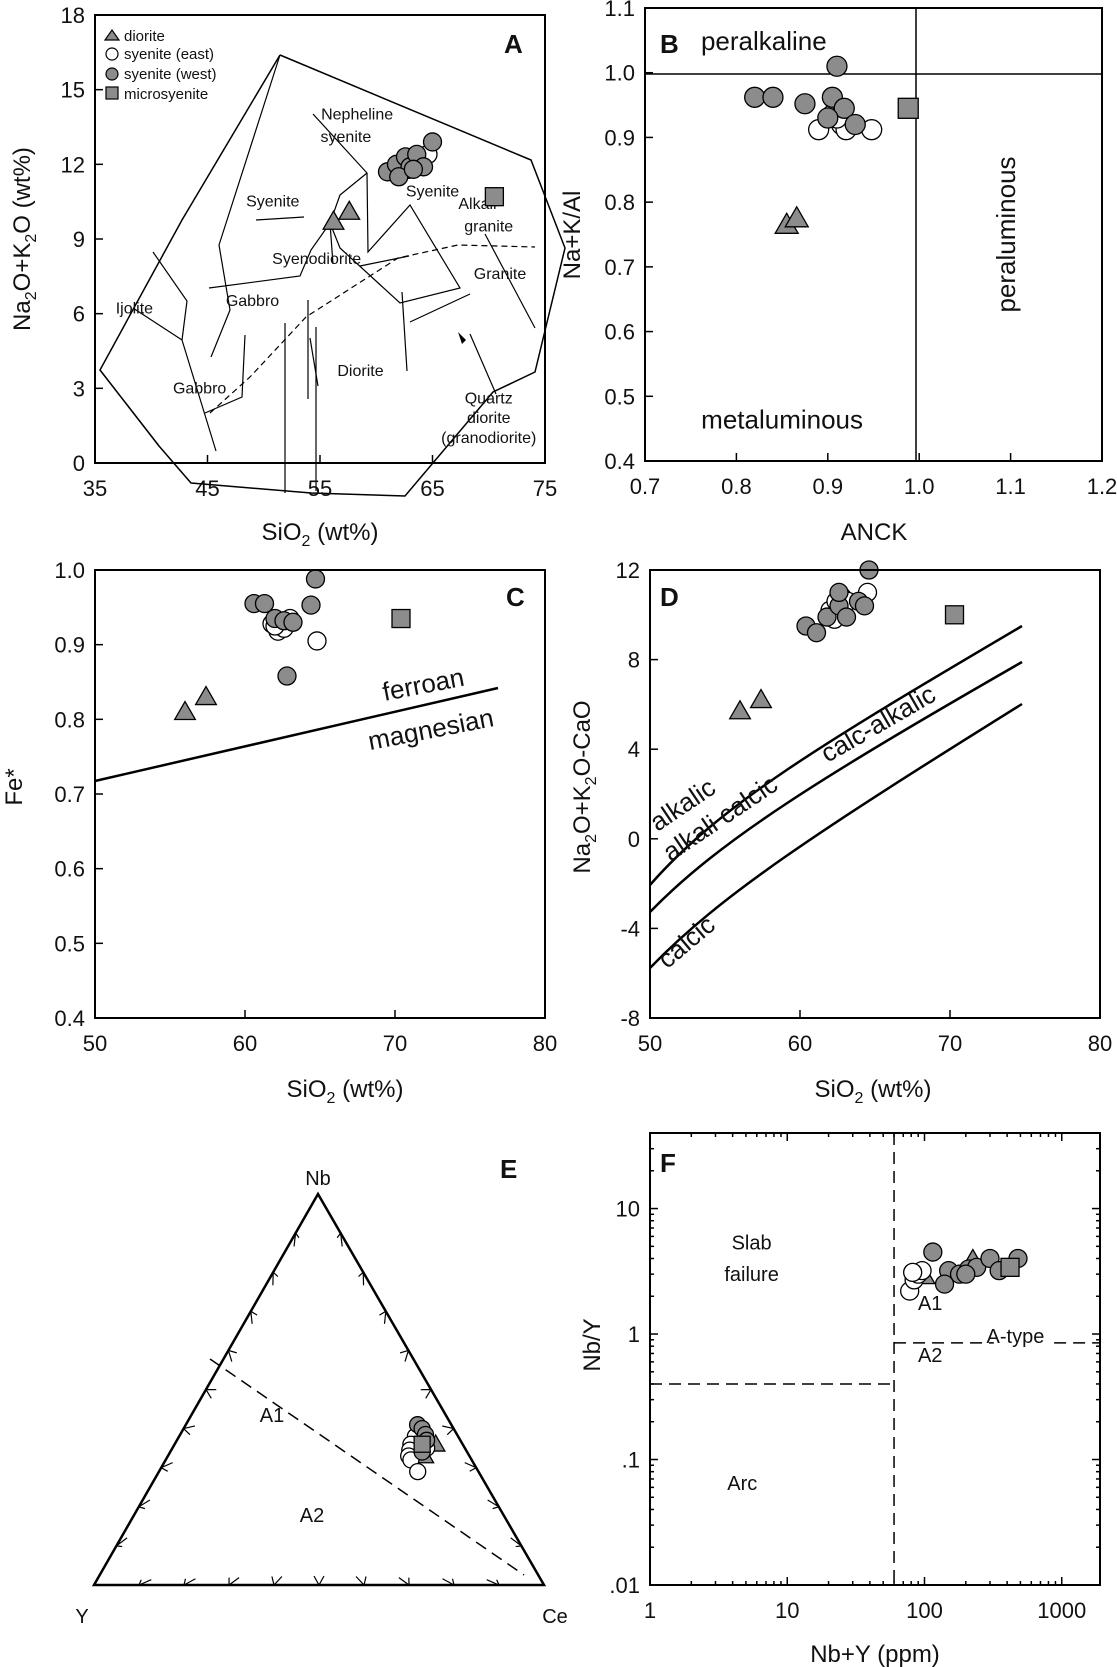 Image resolution: width=1117 pixels, height=1667 pixels. I want to click on field-label-calcic: calcic, so click(686, 941).